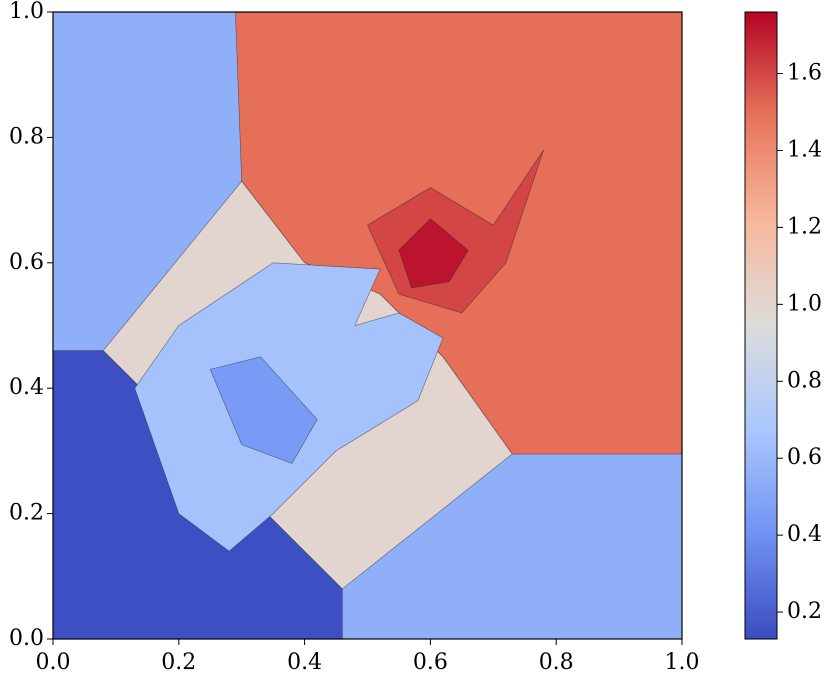 The height and width of the screenshot is (678, 830). I want to click on x-tick-label: 1.0, so click(682, 662).